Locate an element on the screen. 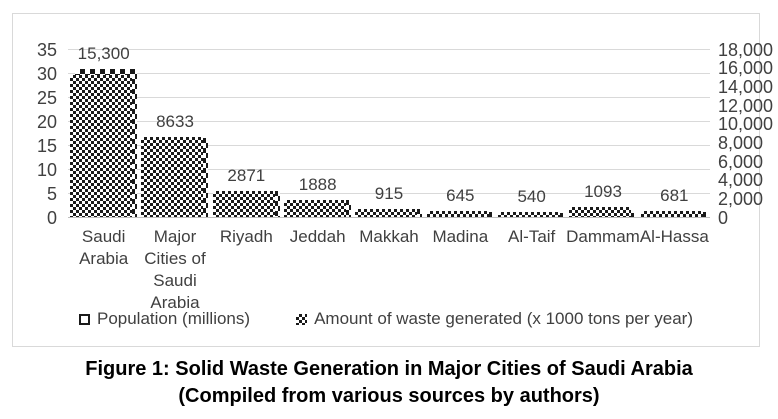 The image size is (778, 419). category-label: Riyadh is located at coordinates (246, 237).